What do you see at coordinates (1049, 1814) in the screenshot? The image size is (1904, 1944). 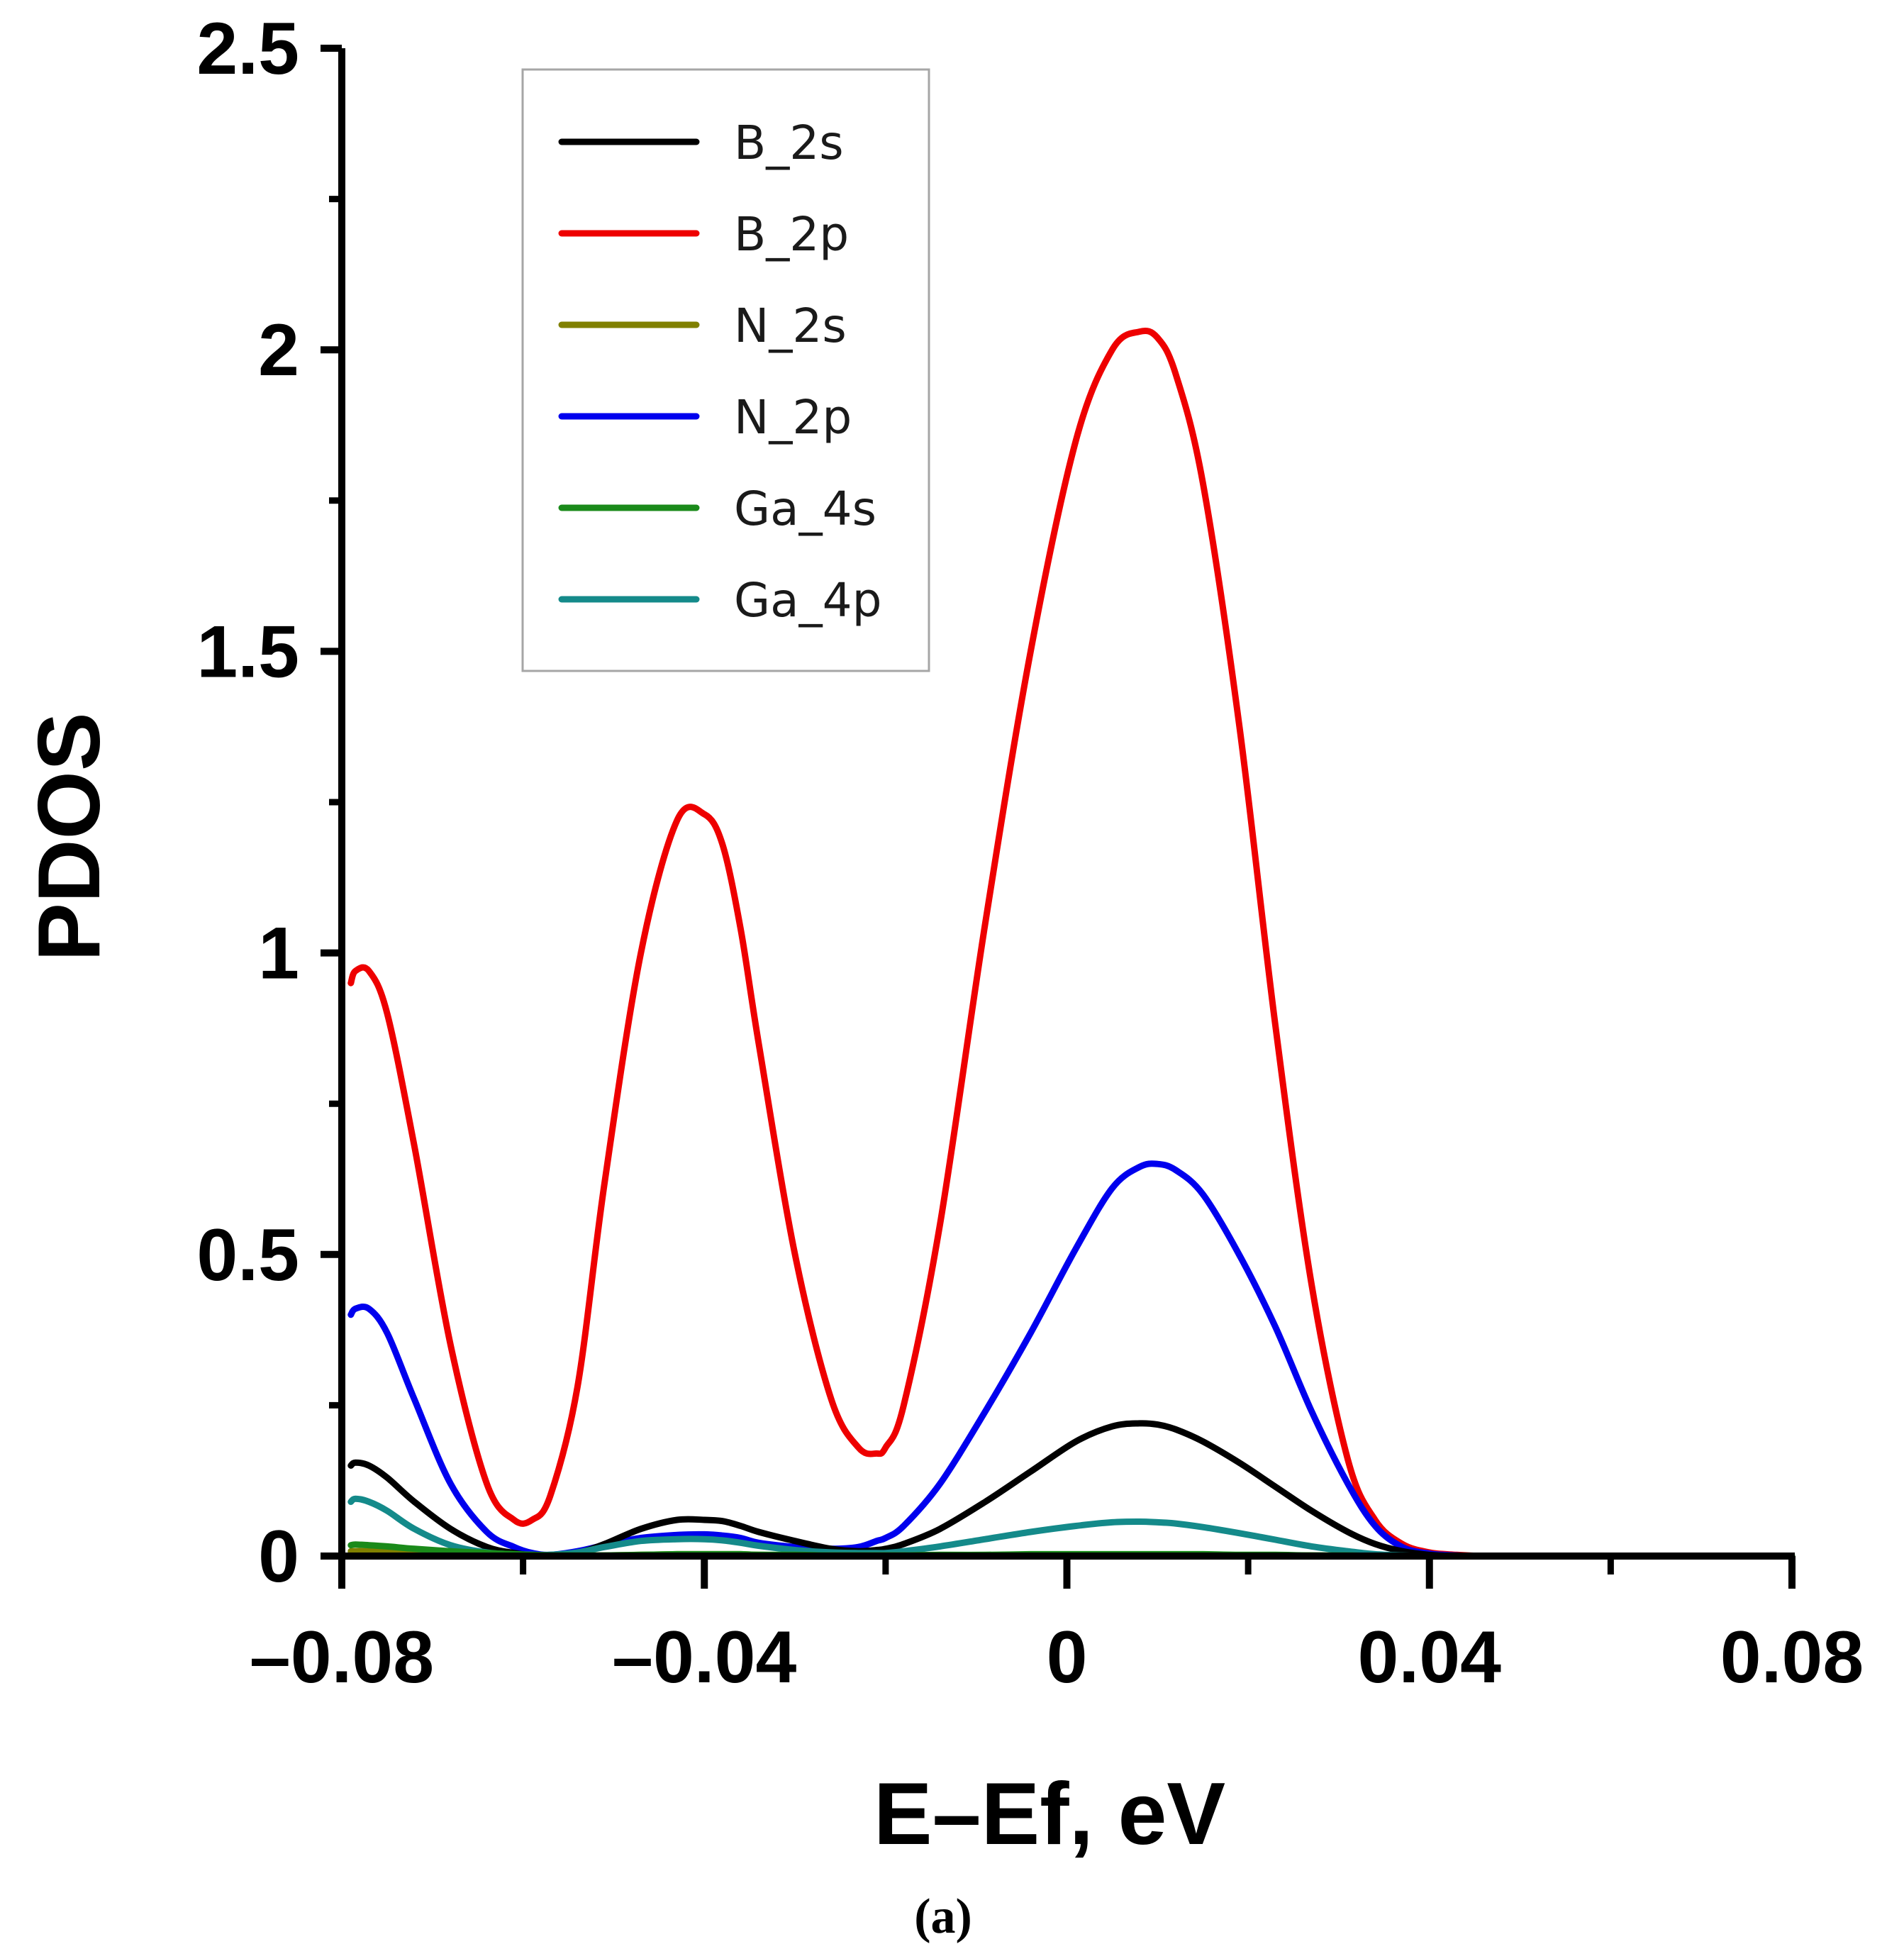 I see `x-axis-title: E–Ef, eV` at bounding box center [1049, 1814].